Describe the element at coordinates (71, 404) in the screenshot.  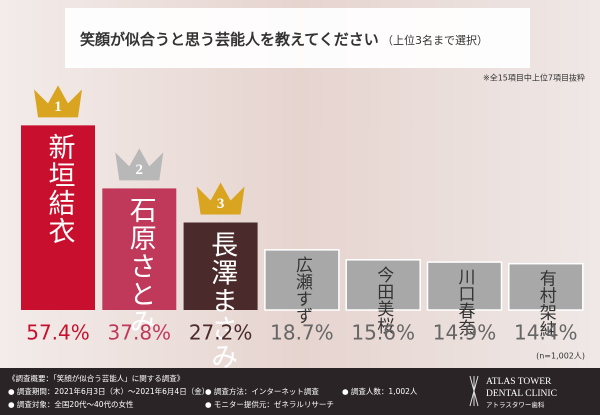
I see `footer-item: ● 調査対象：全国20代〜40代の女性` at that location.